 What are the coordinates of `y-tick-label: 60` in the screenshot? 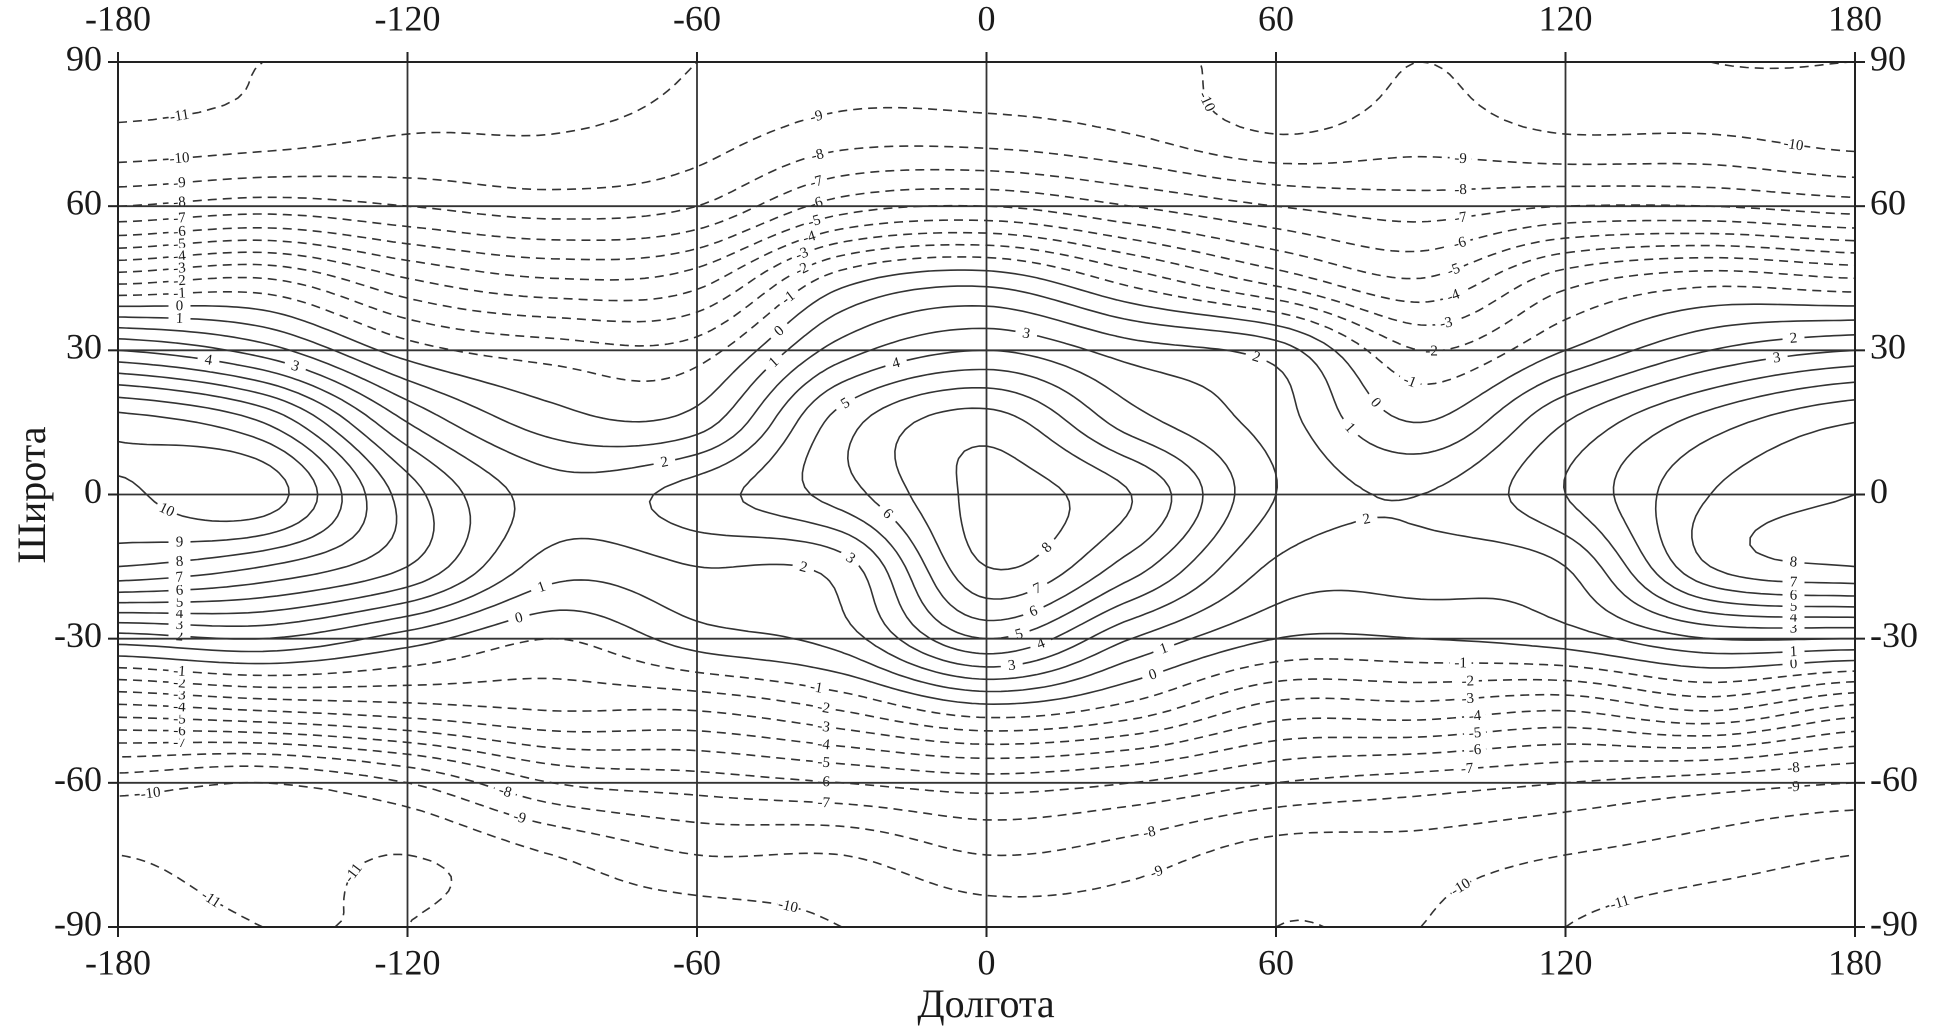 It's located at (1888, 202).